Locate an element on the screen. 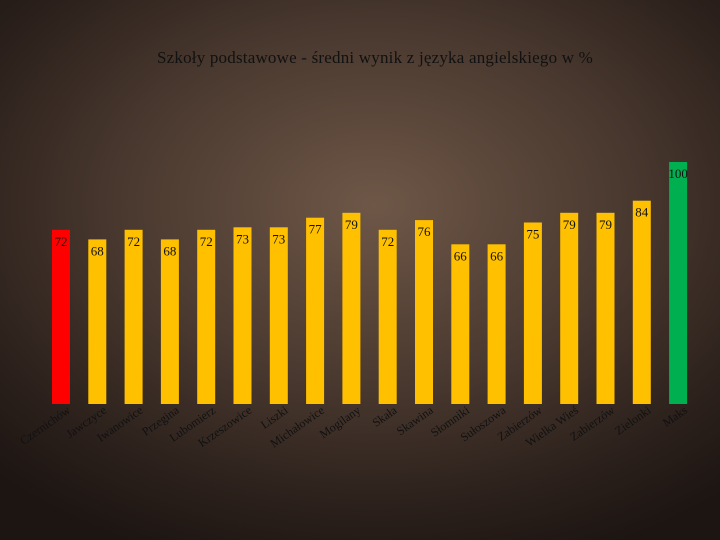 The width and height of the screenshot is (720, 540). data-label-9: 72 is located at coordinates (387, 241).